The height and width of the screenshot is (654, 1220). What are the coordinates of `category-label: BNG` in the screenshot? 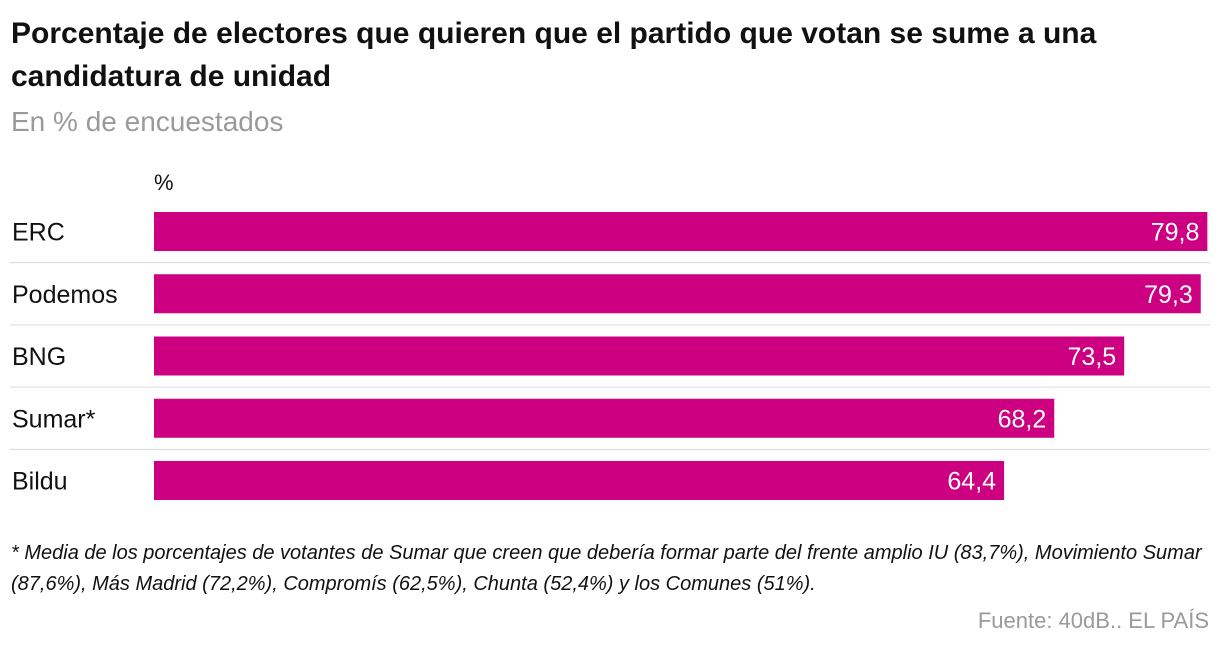 It's located at (39, 357).